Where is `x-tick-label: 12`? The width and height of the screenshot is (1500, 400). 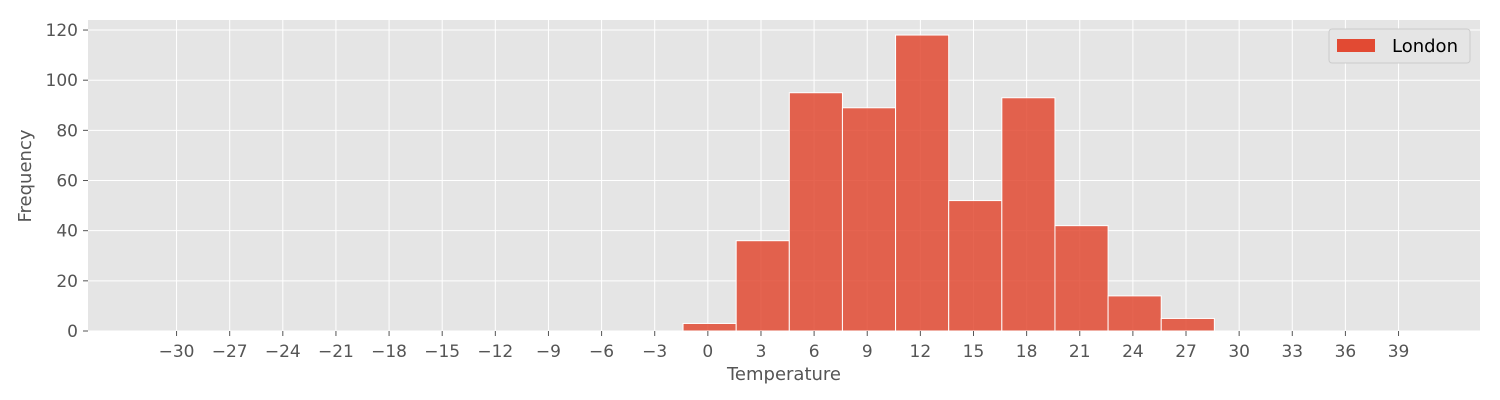 x-tick-label: 12 is located at coordinates (921, 352).